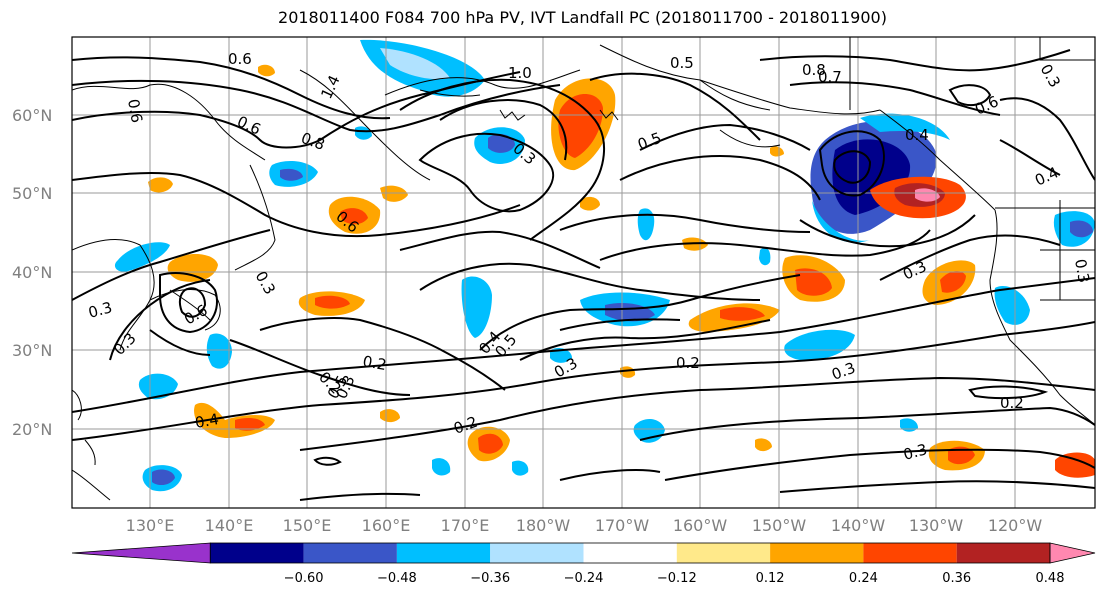 This screenshot has height=601, width=1105. I want to click on lon-label: 170°W, so click(622, 525).